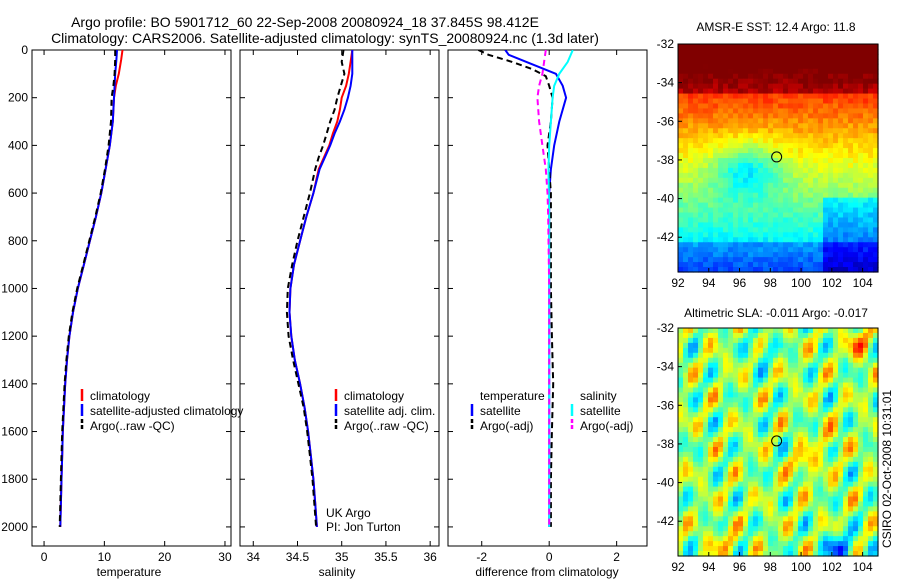 The width and height of the screenshot is (900, 580). Describe the element at coordinates (24, 50) in the screenshot. I see `depth-tick-label: 0` at that location.